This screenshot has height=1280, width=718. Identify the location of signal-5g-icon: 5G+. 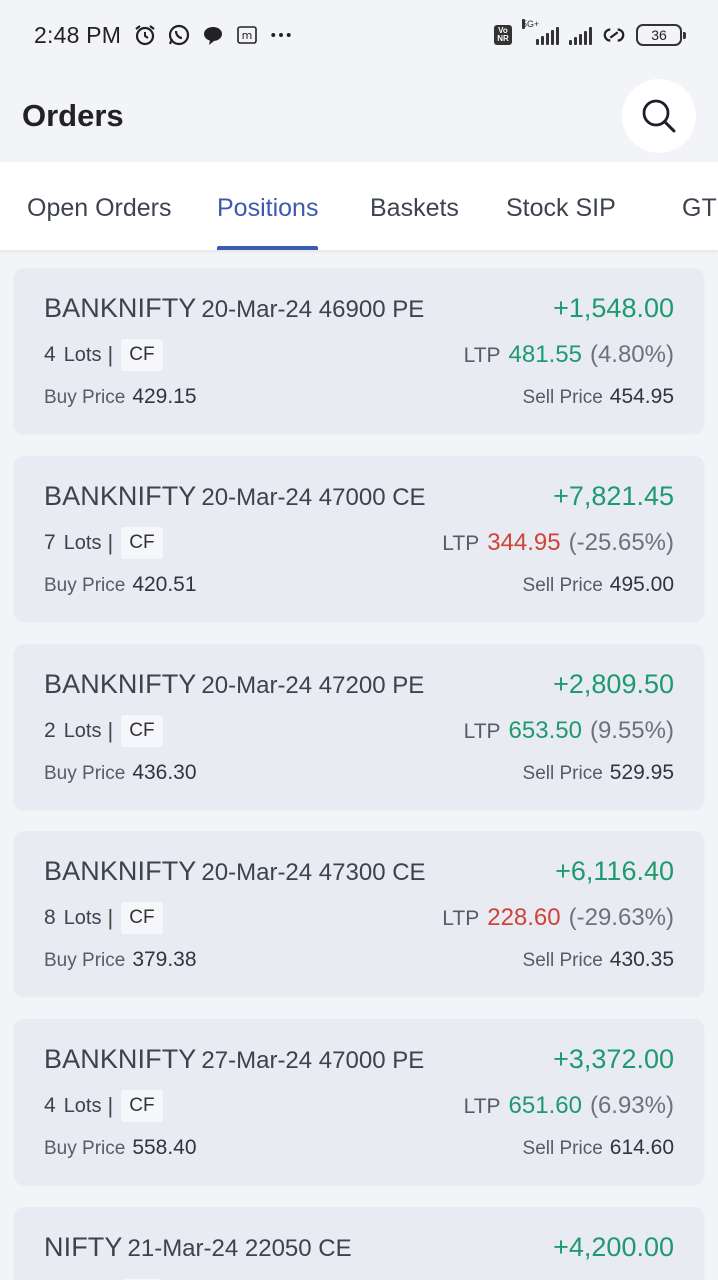
(540, 32).